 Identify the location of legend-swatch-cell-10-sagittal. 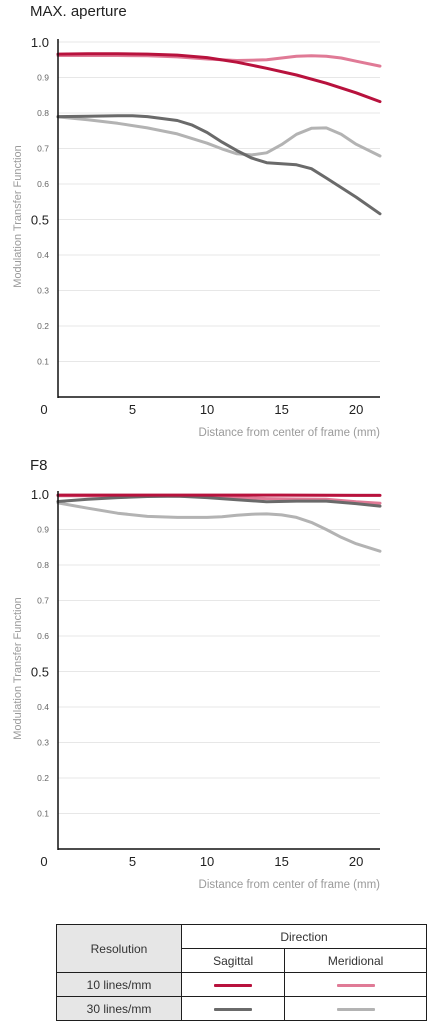
(233, 984).